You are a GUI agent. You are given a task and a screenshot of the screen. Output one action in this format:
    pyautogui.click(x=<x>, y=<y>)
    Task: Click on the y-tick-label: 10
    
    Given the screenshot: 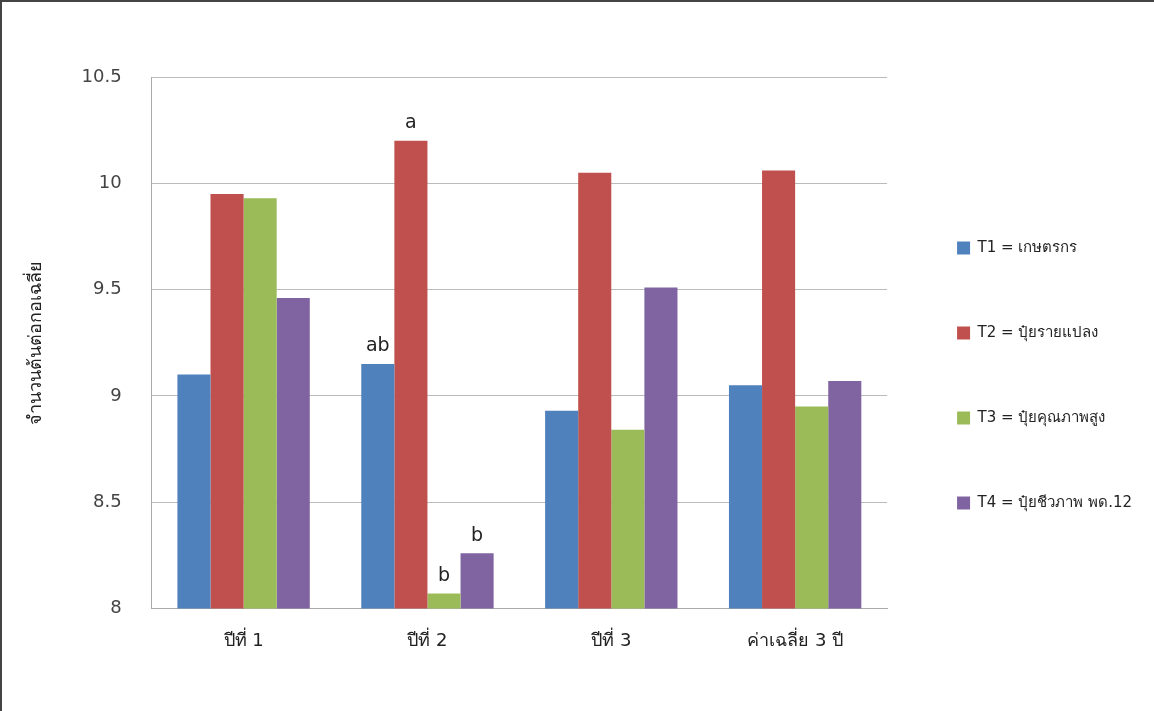 What is the action you would take?
    pyautogui.click(x=110, y=181)
    